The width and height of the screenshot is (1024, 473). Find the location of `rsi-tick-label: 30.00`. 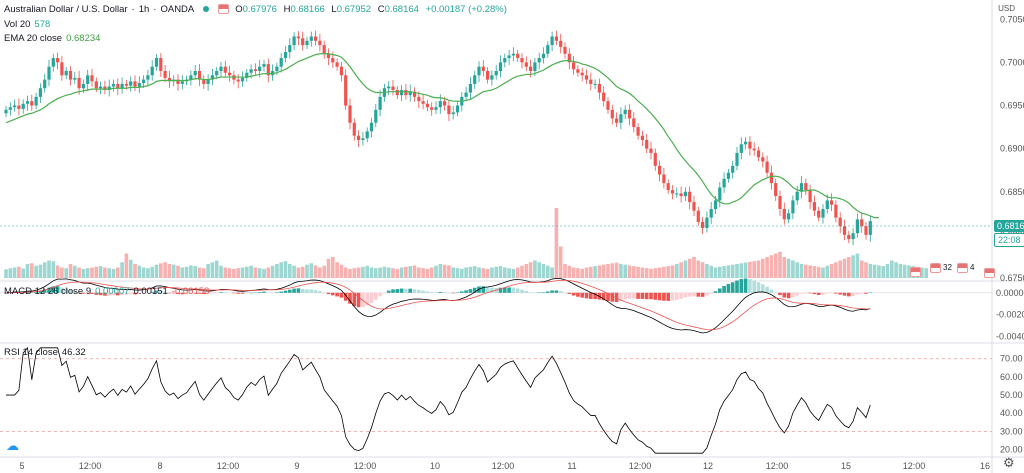

rsi-tick-label: 30.00 is located at coordinates (1011, 431).